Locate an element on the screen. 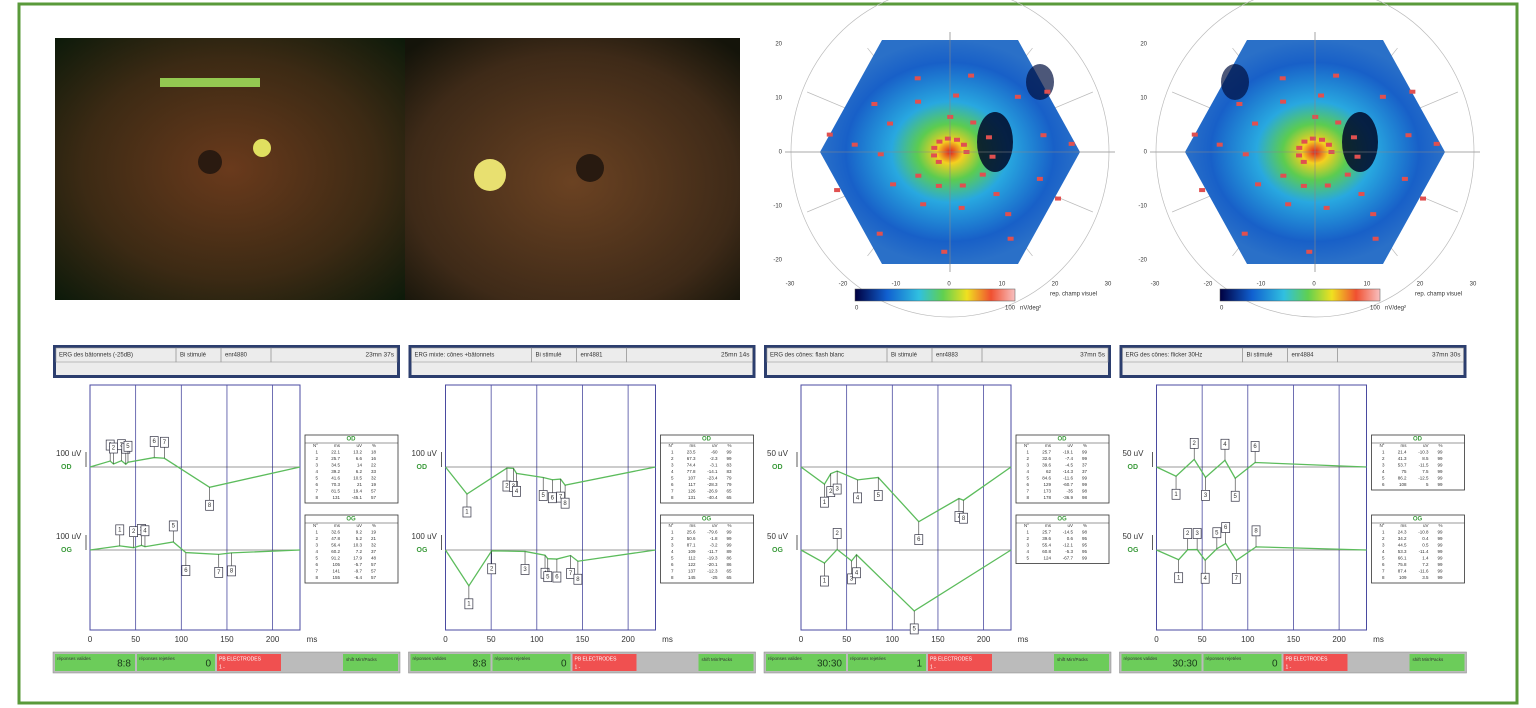 This screenshot has width=1536, height=708. label: 6 is located at coordinates (672, 484).